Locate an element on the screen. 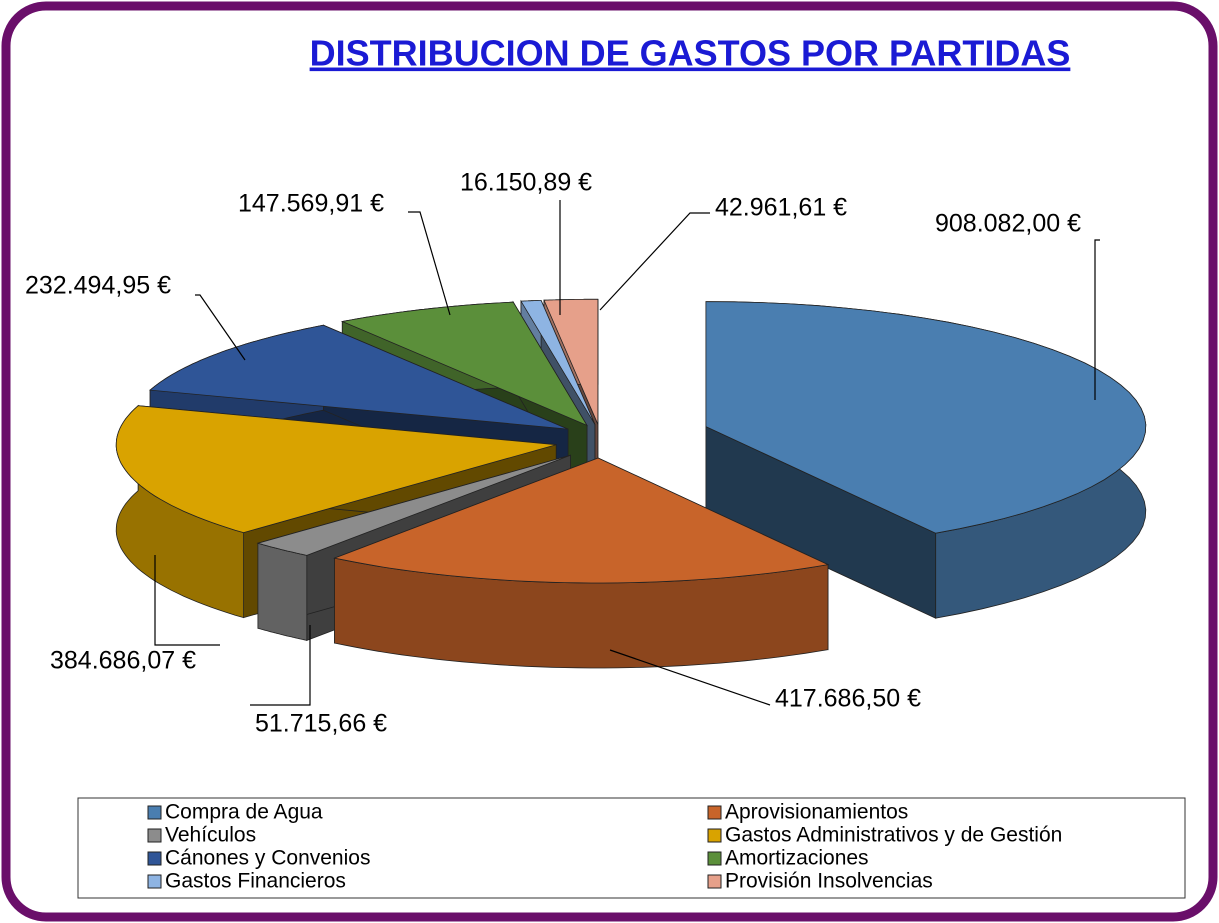 This screenshot has width=1219, height=923. data-label: 908.082,00 € is located at coordinates (1008, 224).